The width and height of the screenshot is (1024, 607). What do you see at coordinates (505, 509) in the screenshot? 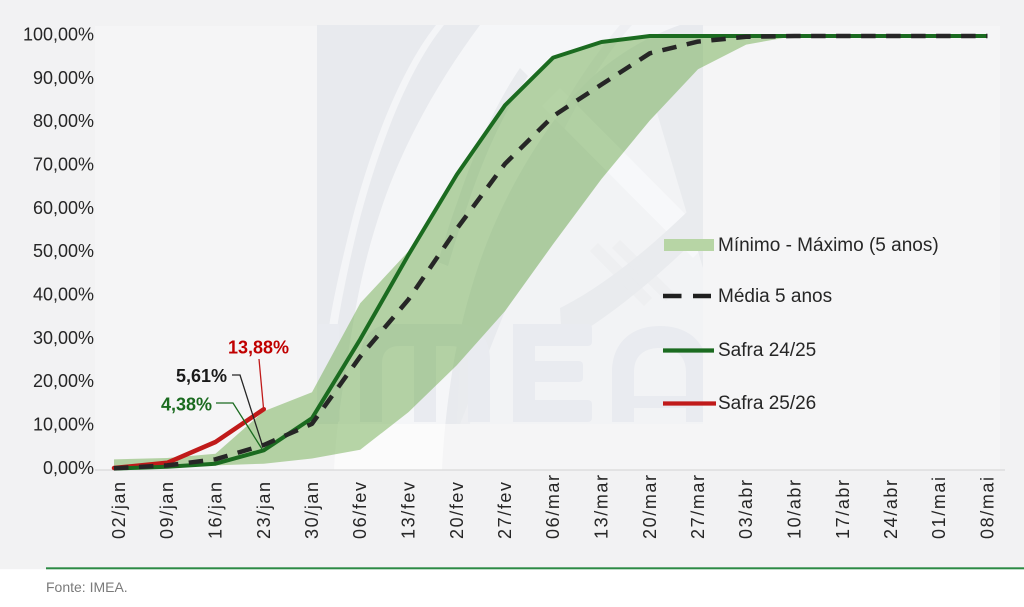
I see `svg-text: 27/fev` at bounding box center [505, 509].